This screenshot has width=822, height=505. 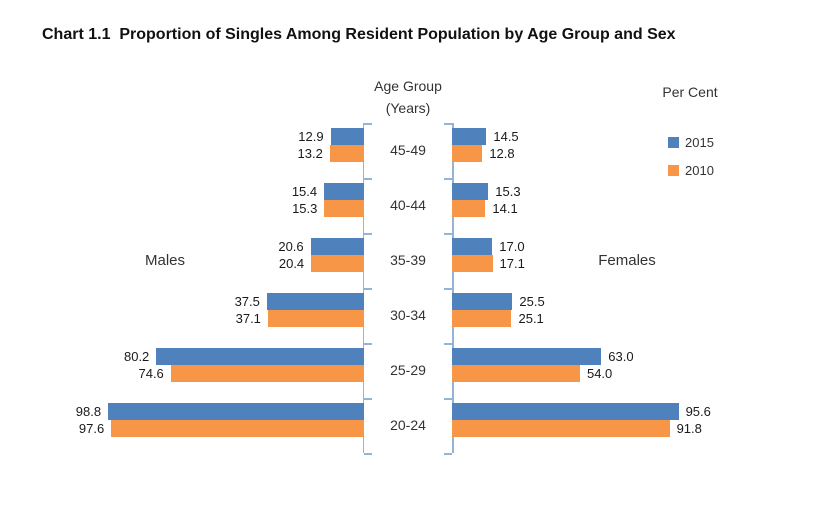 I want to click on age-group-label: 45-49, so click(x=408, y=150).